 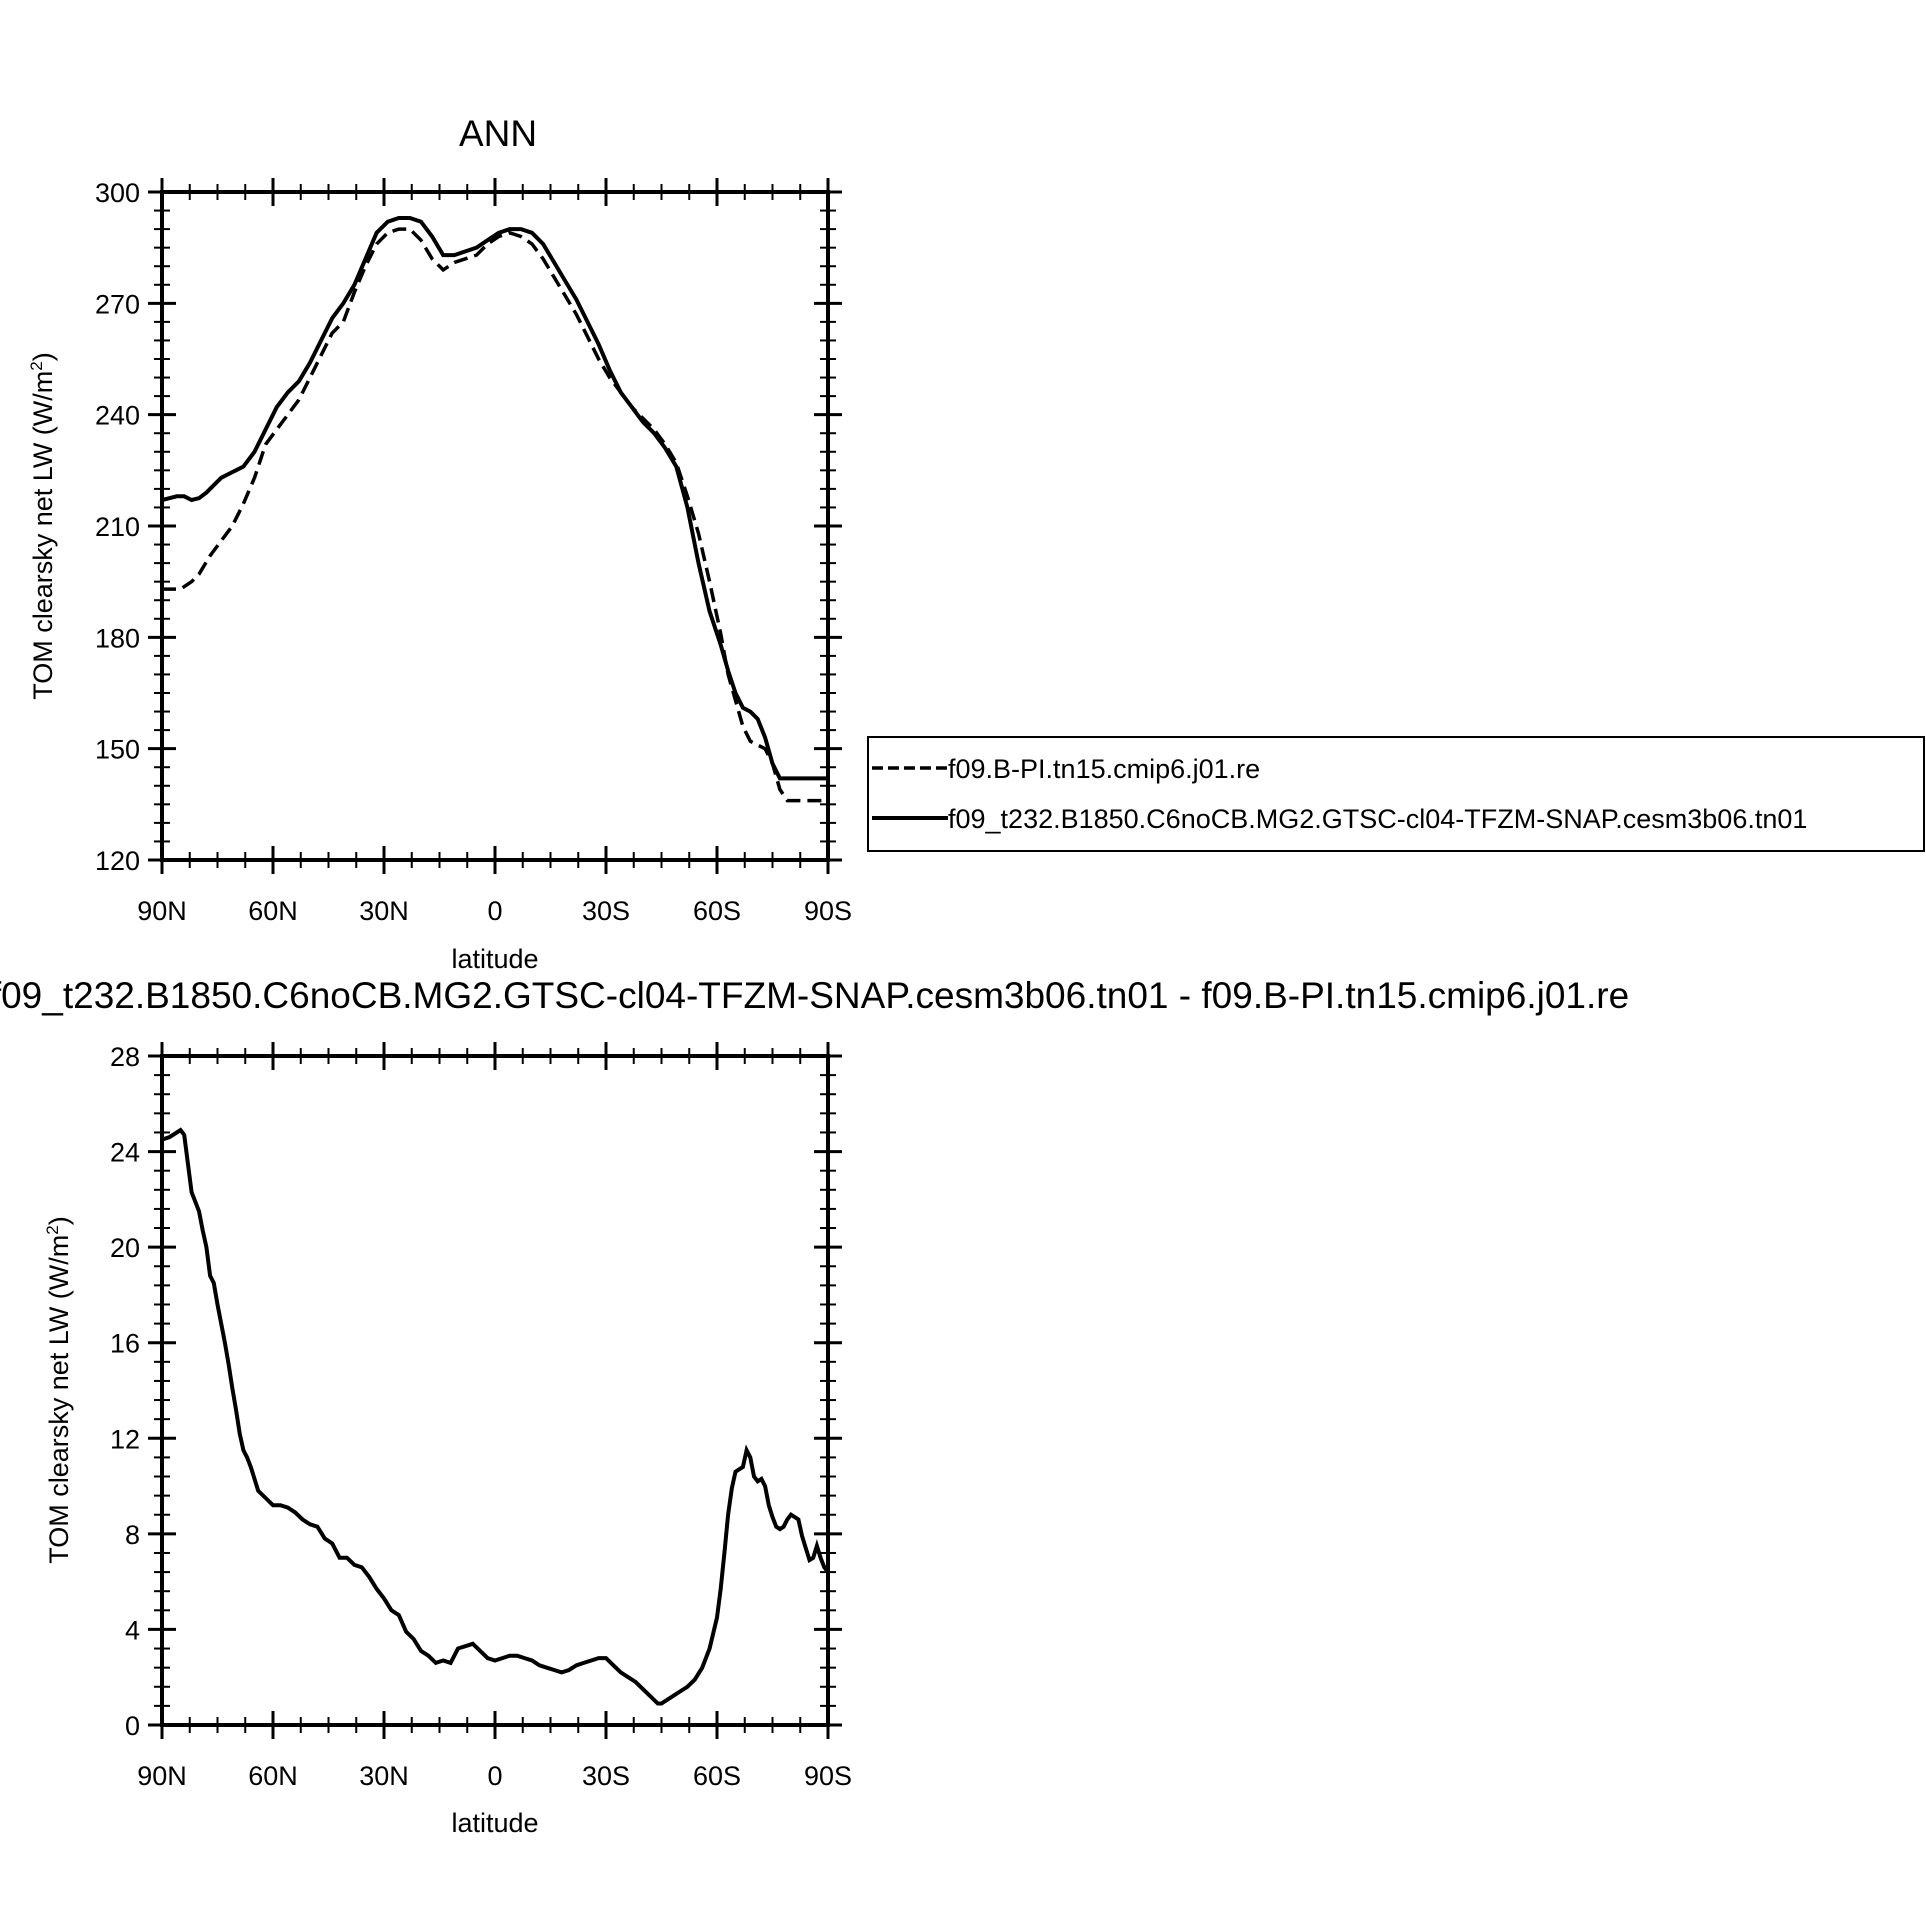 I want to click on y-tick-label: 270, so click(x=117, y=304).